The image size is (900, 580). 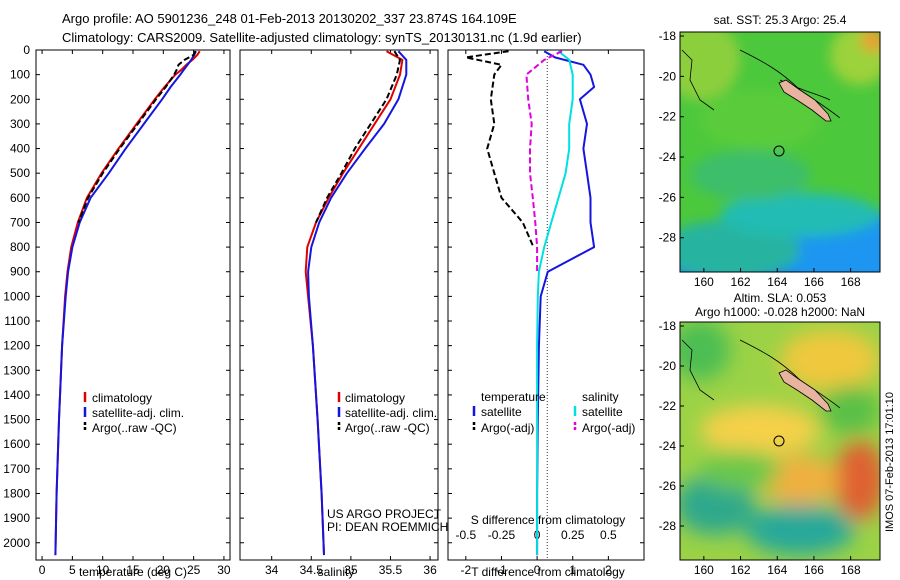 What do you see at coordinates (501, 412) in the screenshot?
I see `legend-label-t-satellite: satellite` at bounding box center [501, 412].